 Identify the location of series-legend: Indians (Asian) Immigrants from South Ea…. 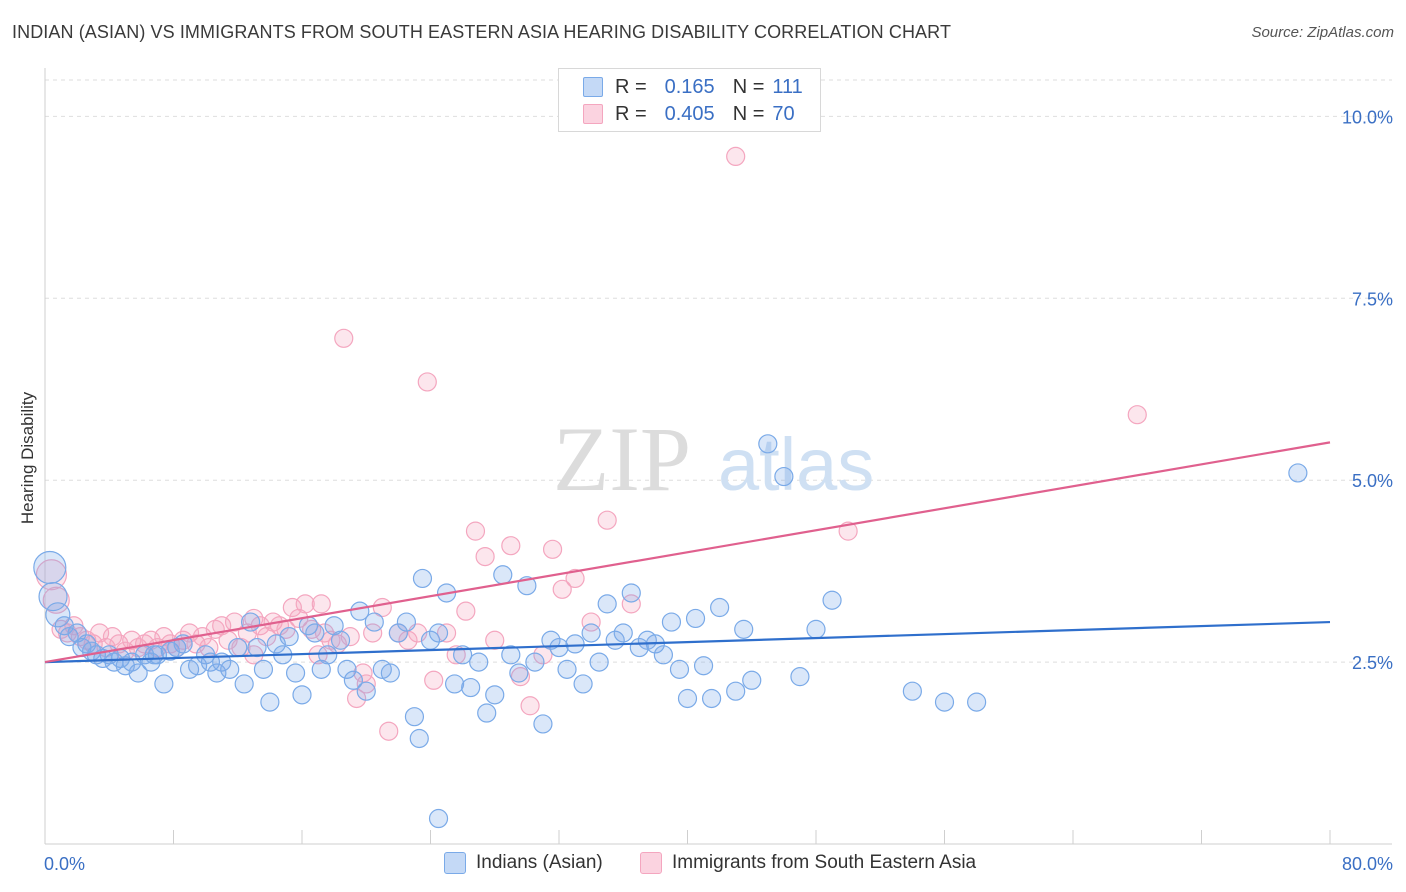
(703, 865).